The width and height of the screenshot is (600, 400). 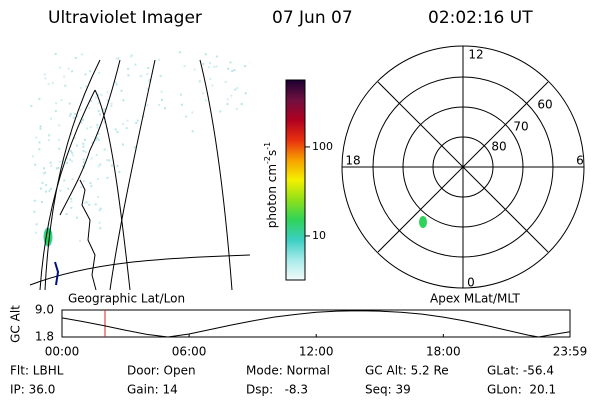 What do you see at coordinates (475, 299) in the screenshot?
I see `polar-label: Apex MLat/MLT` at bounding box center [475, 299].